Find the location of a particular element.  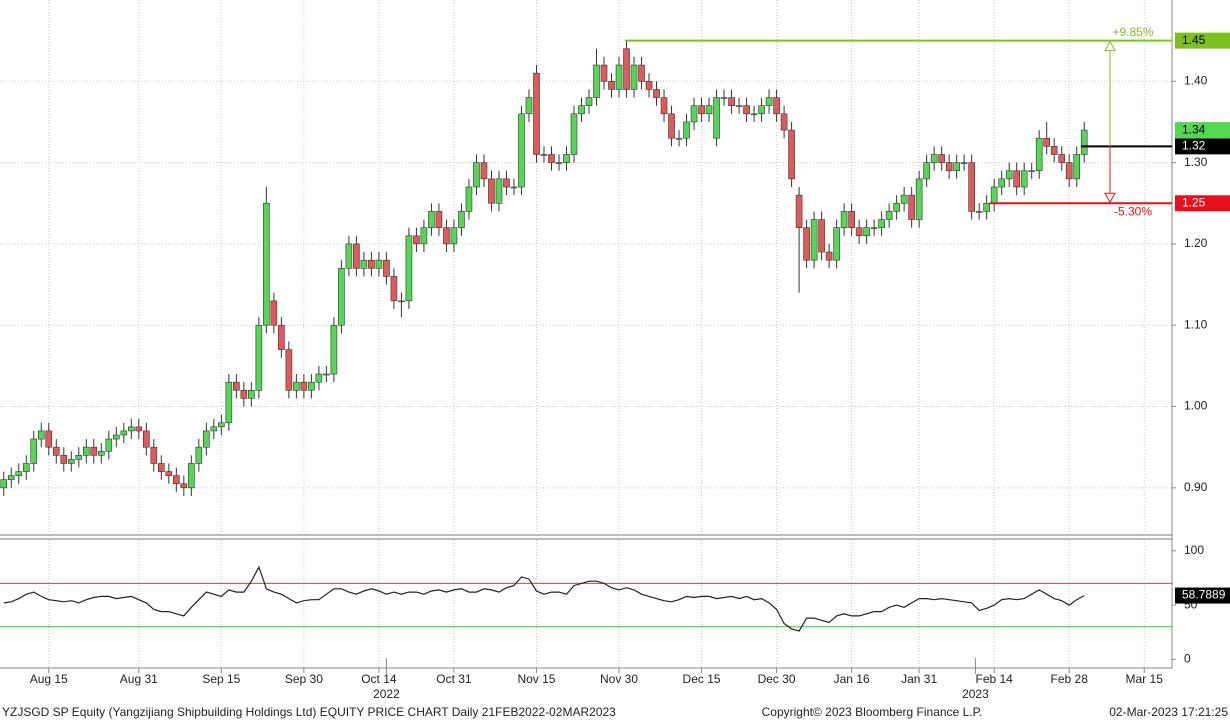

x-tick-label: Oct 31 is located at coordinates (454, 679).